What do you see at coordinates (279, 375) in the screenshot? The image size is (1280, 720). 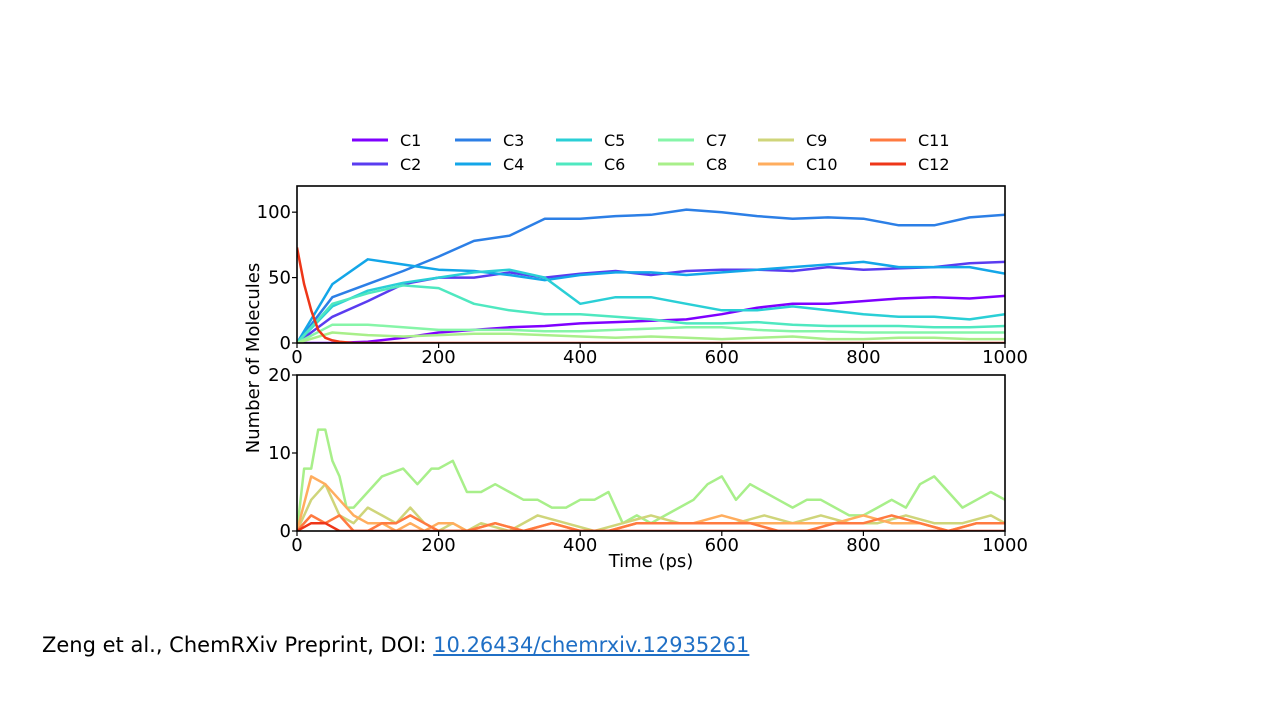 I see `y-tick-label: 20` at bounding box center [279, 375].